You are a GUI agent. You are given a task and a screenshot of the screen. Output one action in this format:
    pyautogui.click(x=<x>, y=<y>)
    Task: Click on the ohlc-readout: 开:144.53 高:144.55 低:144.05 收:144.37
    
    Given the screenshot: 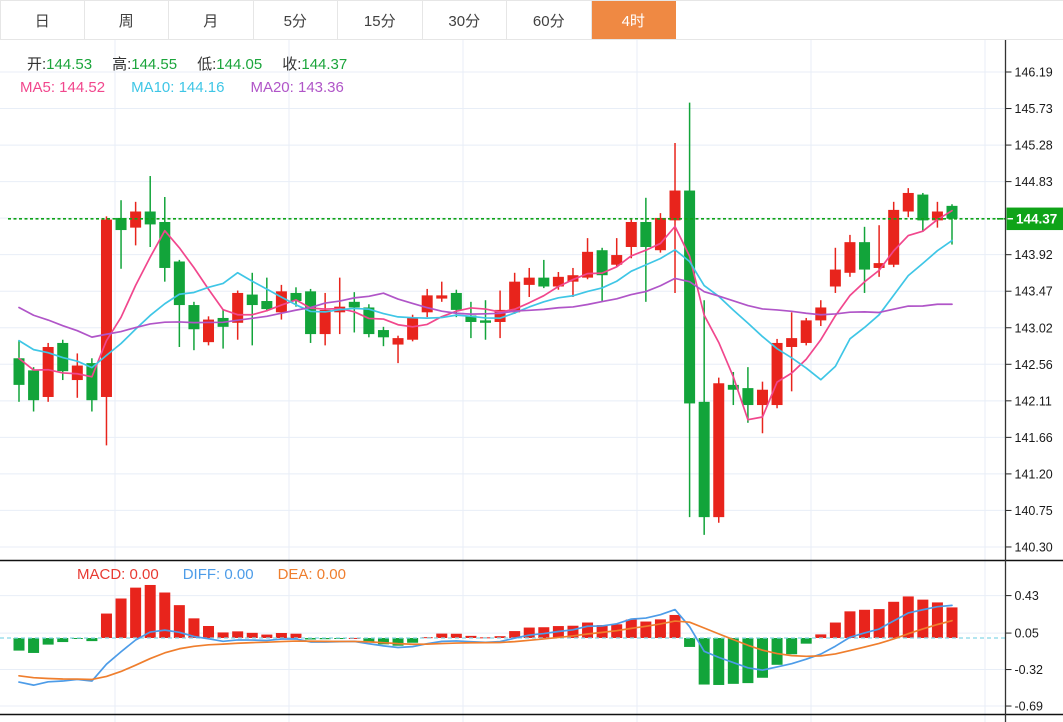 What is the action you would take?
    pyautogui.click(x=197, y=63)
    